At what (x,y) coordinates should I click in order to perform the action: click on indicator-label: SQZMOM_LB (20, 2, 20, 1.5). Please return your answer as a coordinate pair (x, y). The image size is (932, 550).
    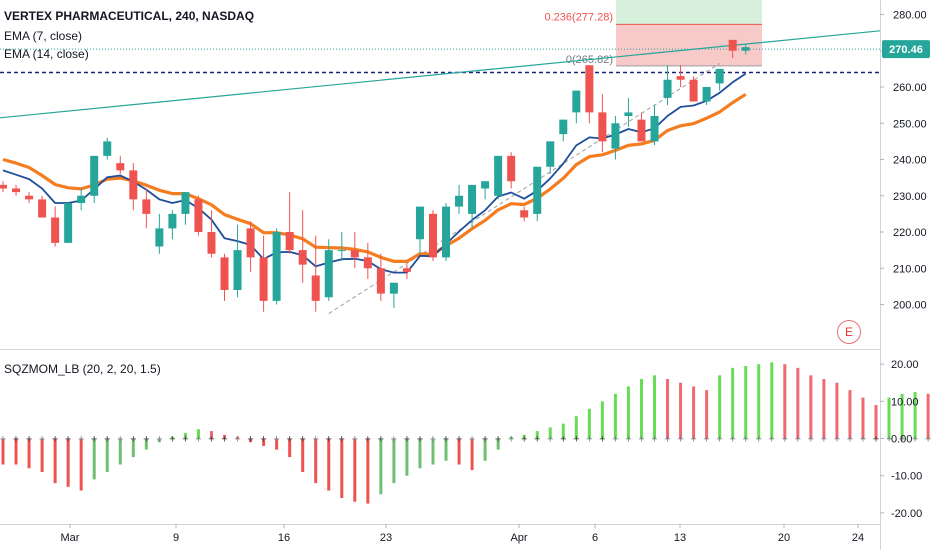
    Looking at the image, I should click on (82, 369).